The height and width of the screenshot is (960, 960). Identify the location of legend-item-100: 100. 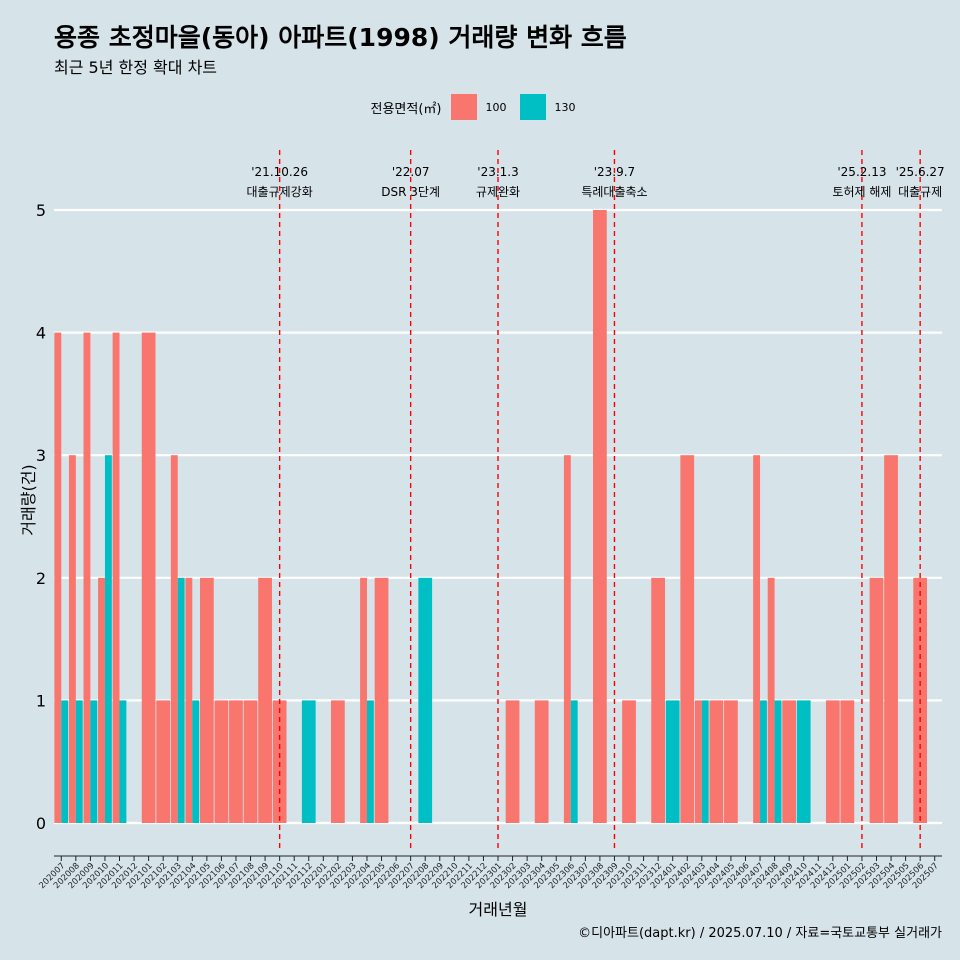
(478, 107).